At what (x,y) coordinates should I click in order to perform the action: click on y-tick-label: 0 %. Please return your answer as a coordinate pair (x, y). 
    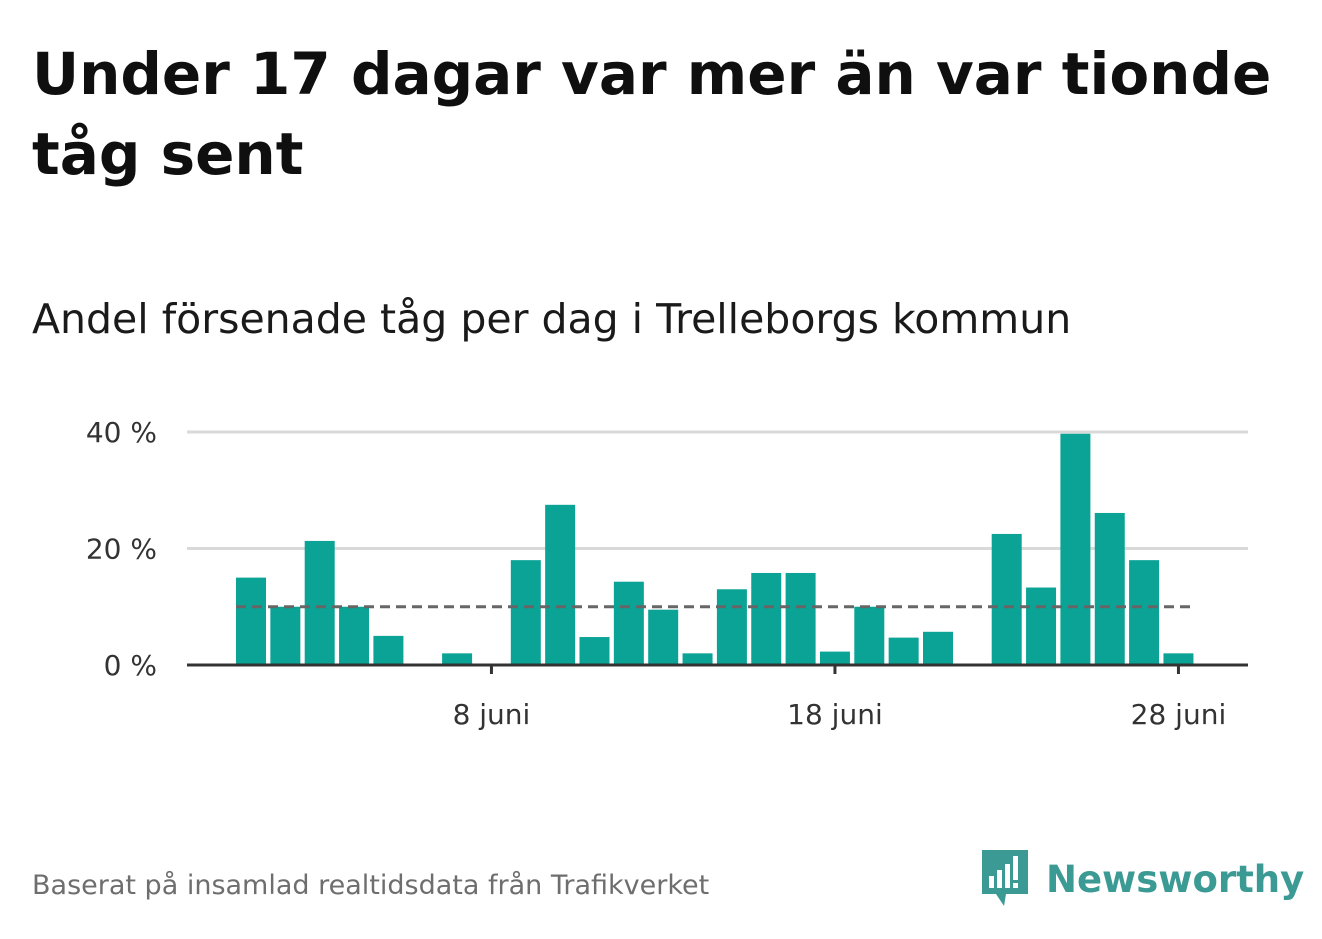
    Looking at the image, I should click on (130, 665).